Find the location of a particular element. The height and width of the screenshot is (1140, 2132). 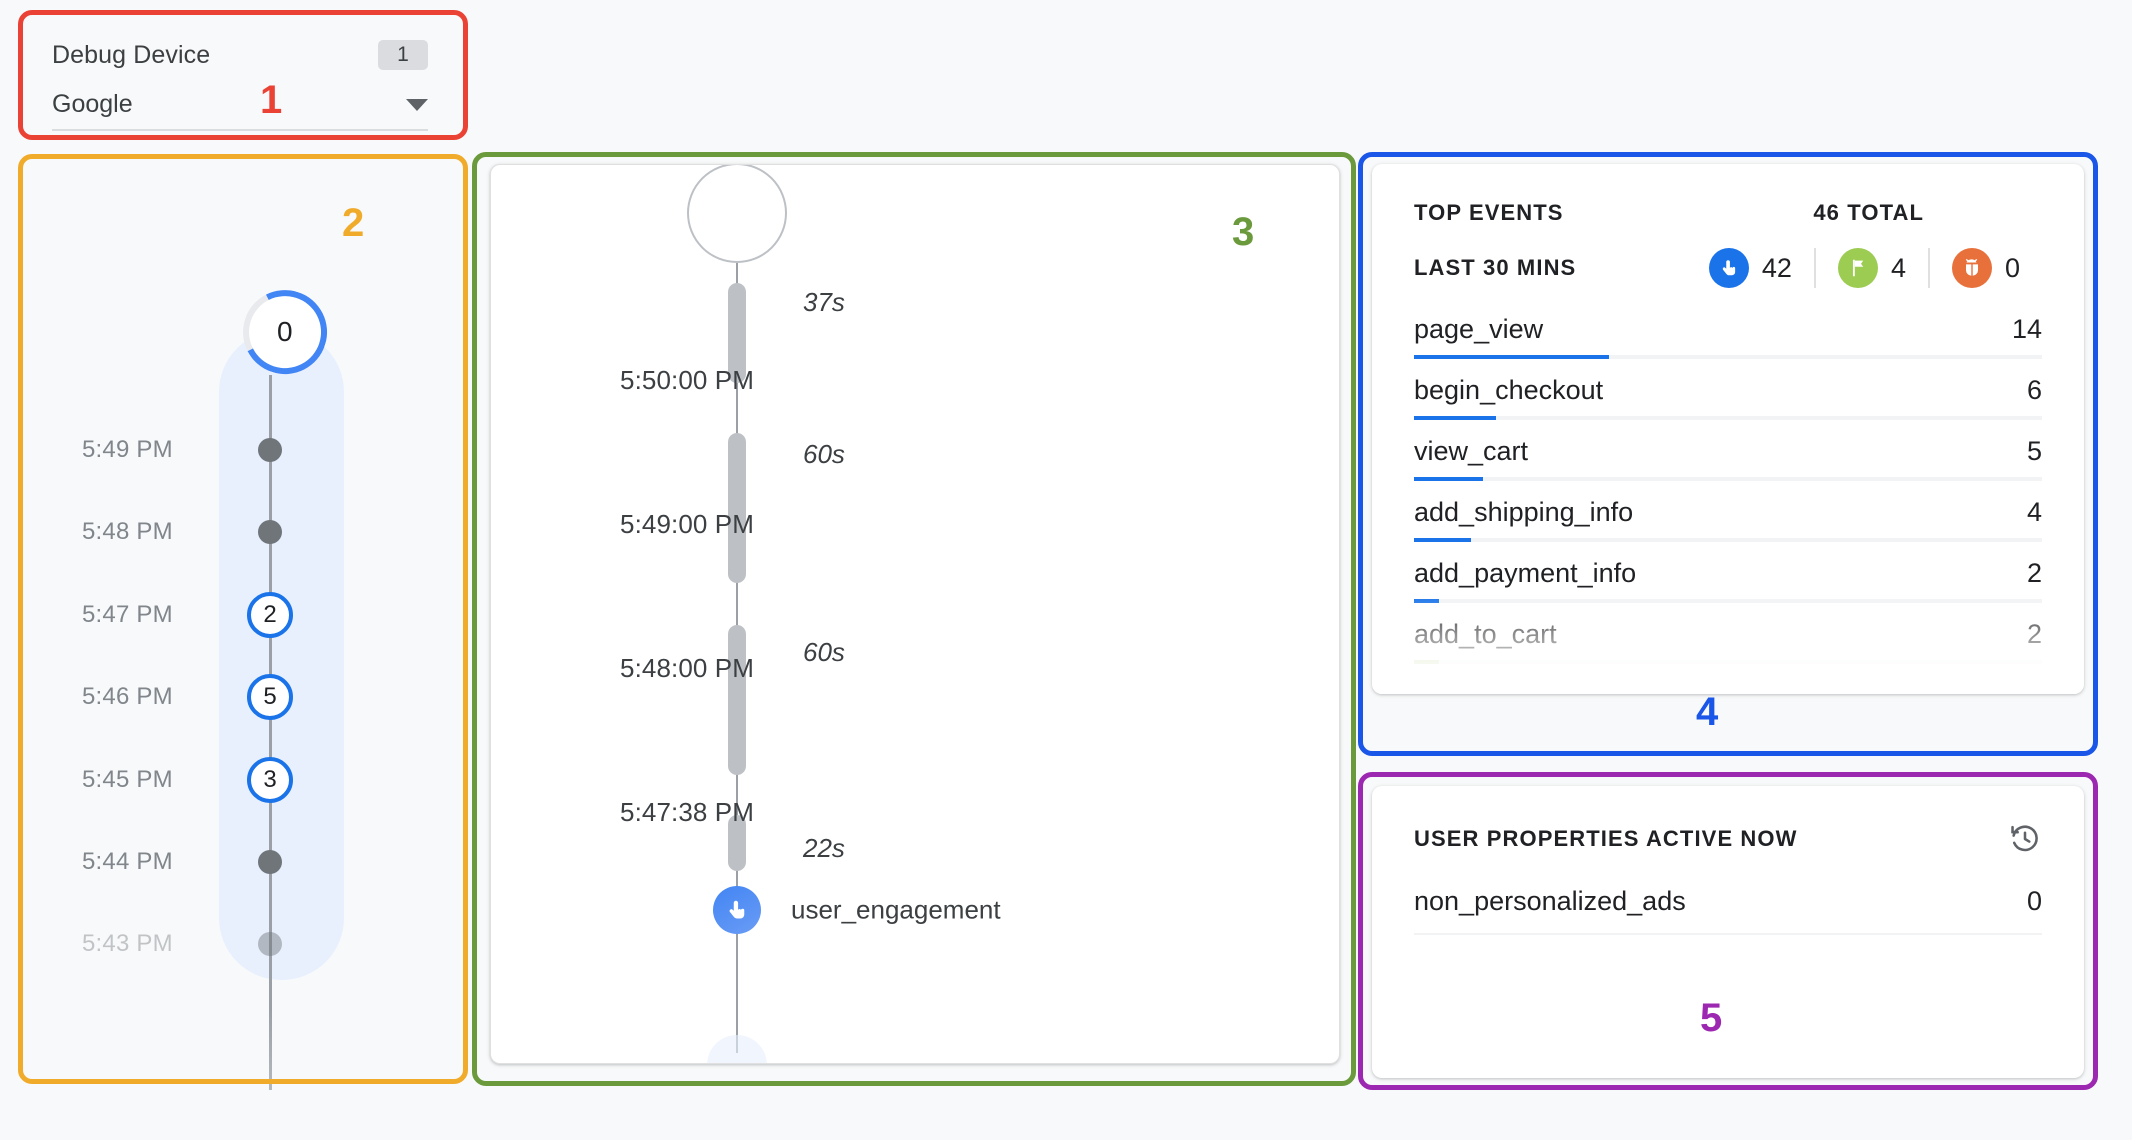

timeline-row-time: 5:43 PM is located at coordinates (127, 943).